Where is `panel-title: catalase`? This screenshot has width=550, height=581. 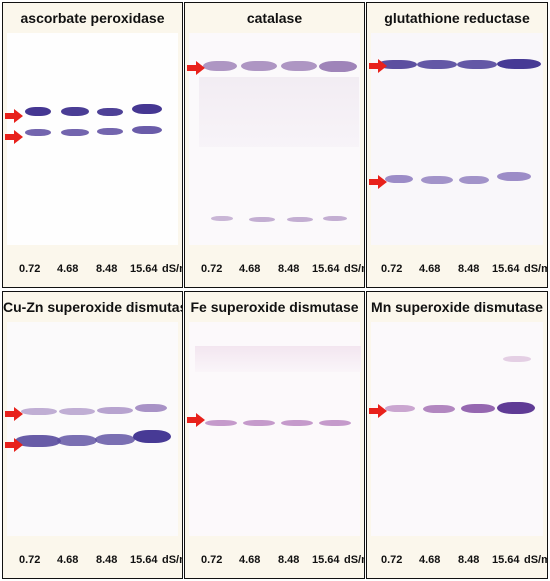 panel-title: catalase is located at coordinates (274, 18).